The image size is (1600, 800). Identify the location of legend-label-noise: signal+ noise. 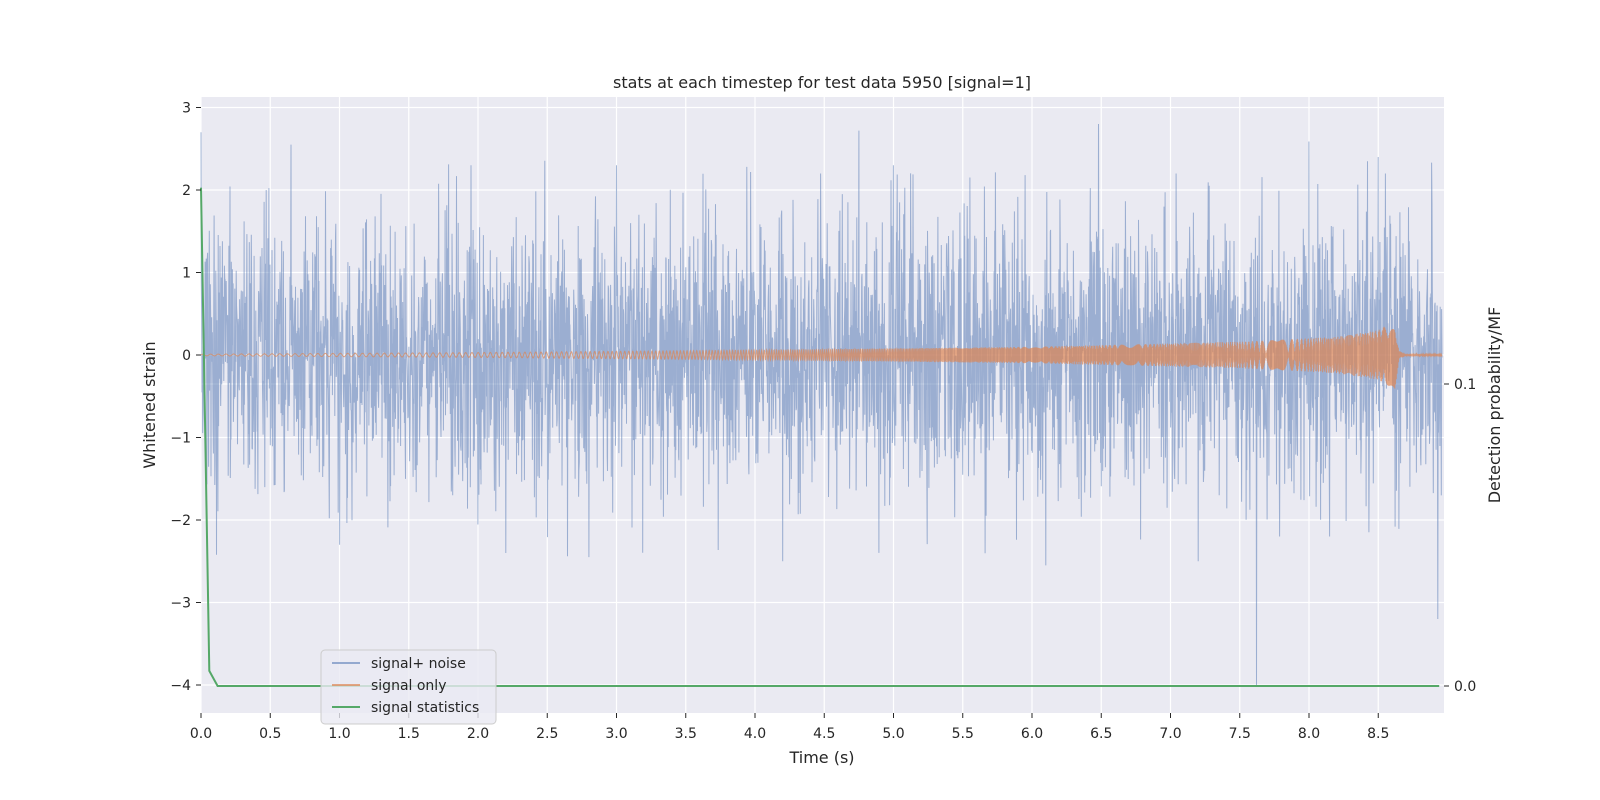
(418, 664).